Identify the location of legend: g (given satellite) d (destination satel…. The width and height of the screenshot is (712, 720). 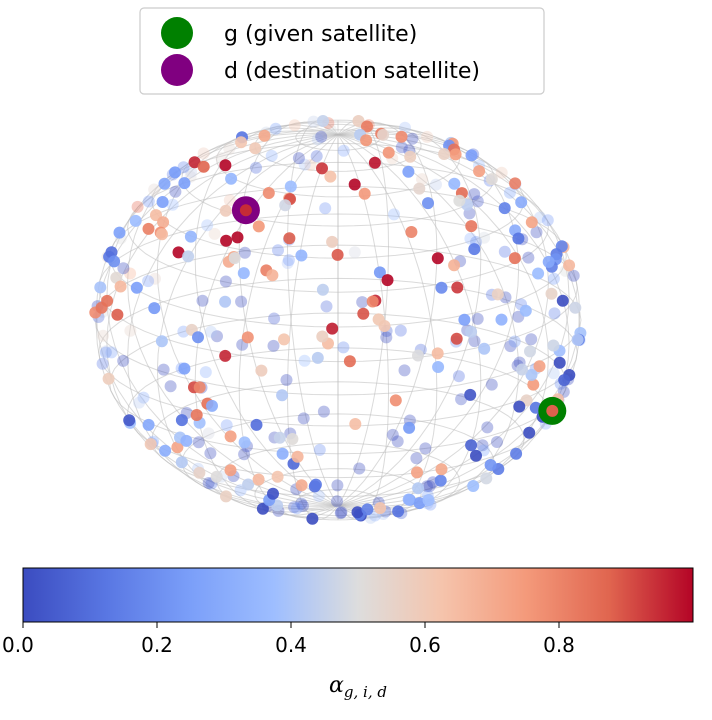
(342, 51).